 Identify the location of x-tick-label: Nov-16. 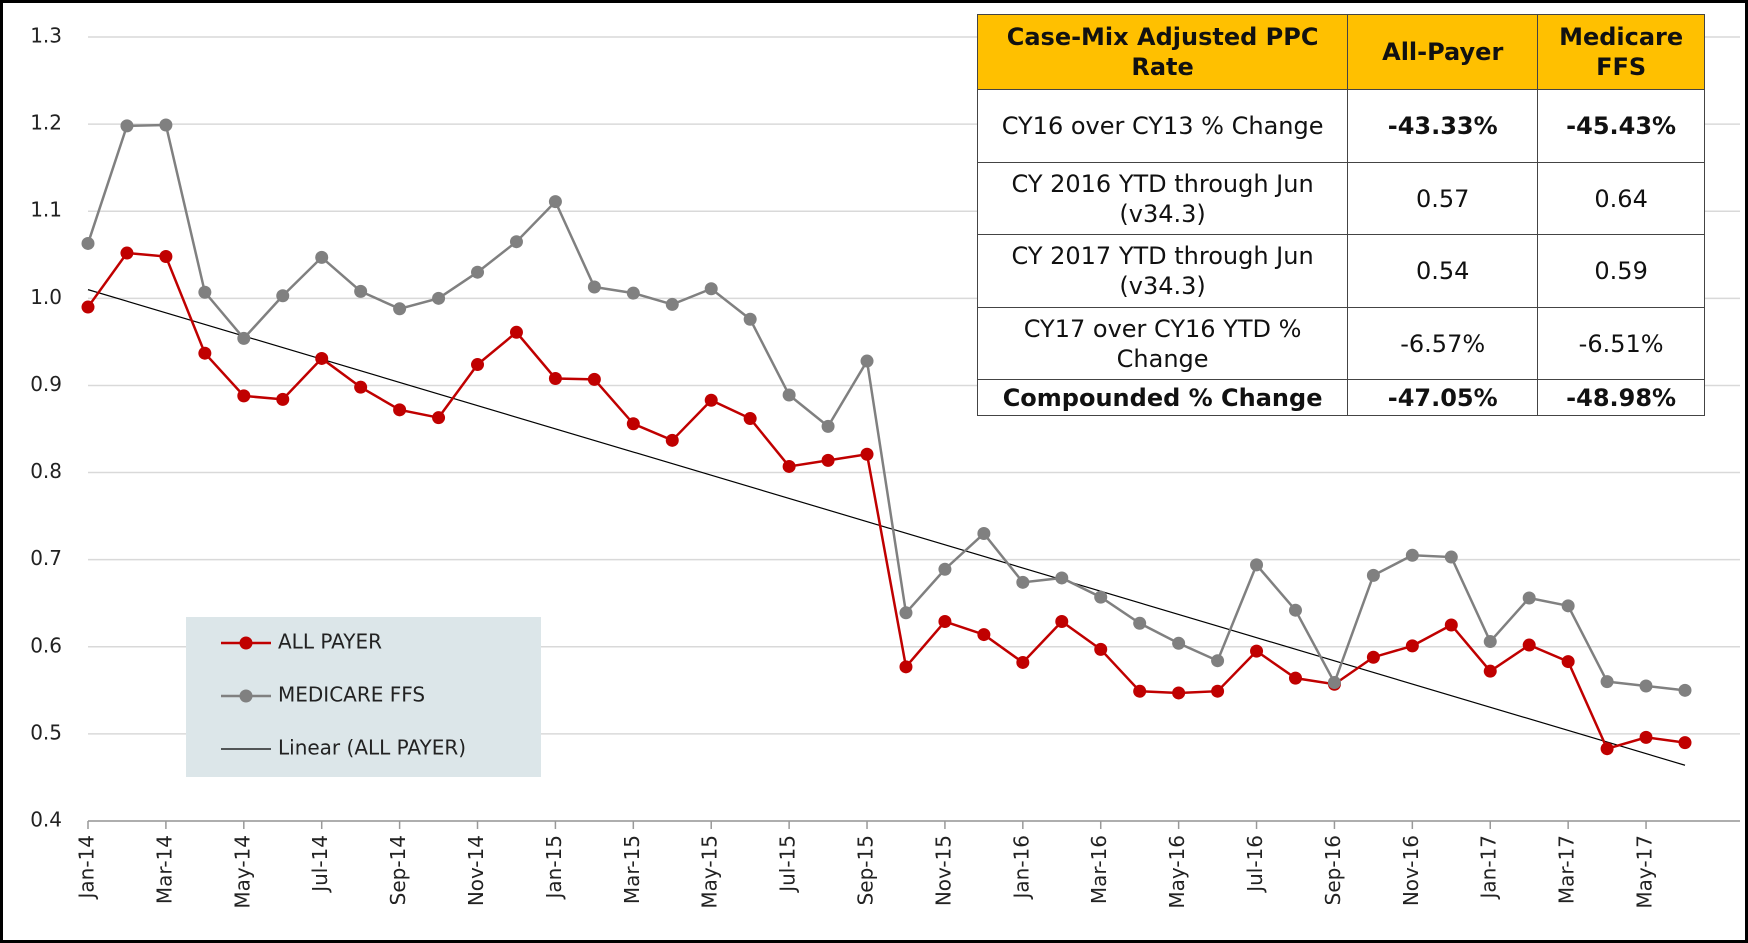
(1411, 870).